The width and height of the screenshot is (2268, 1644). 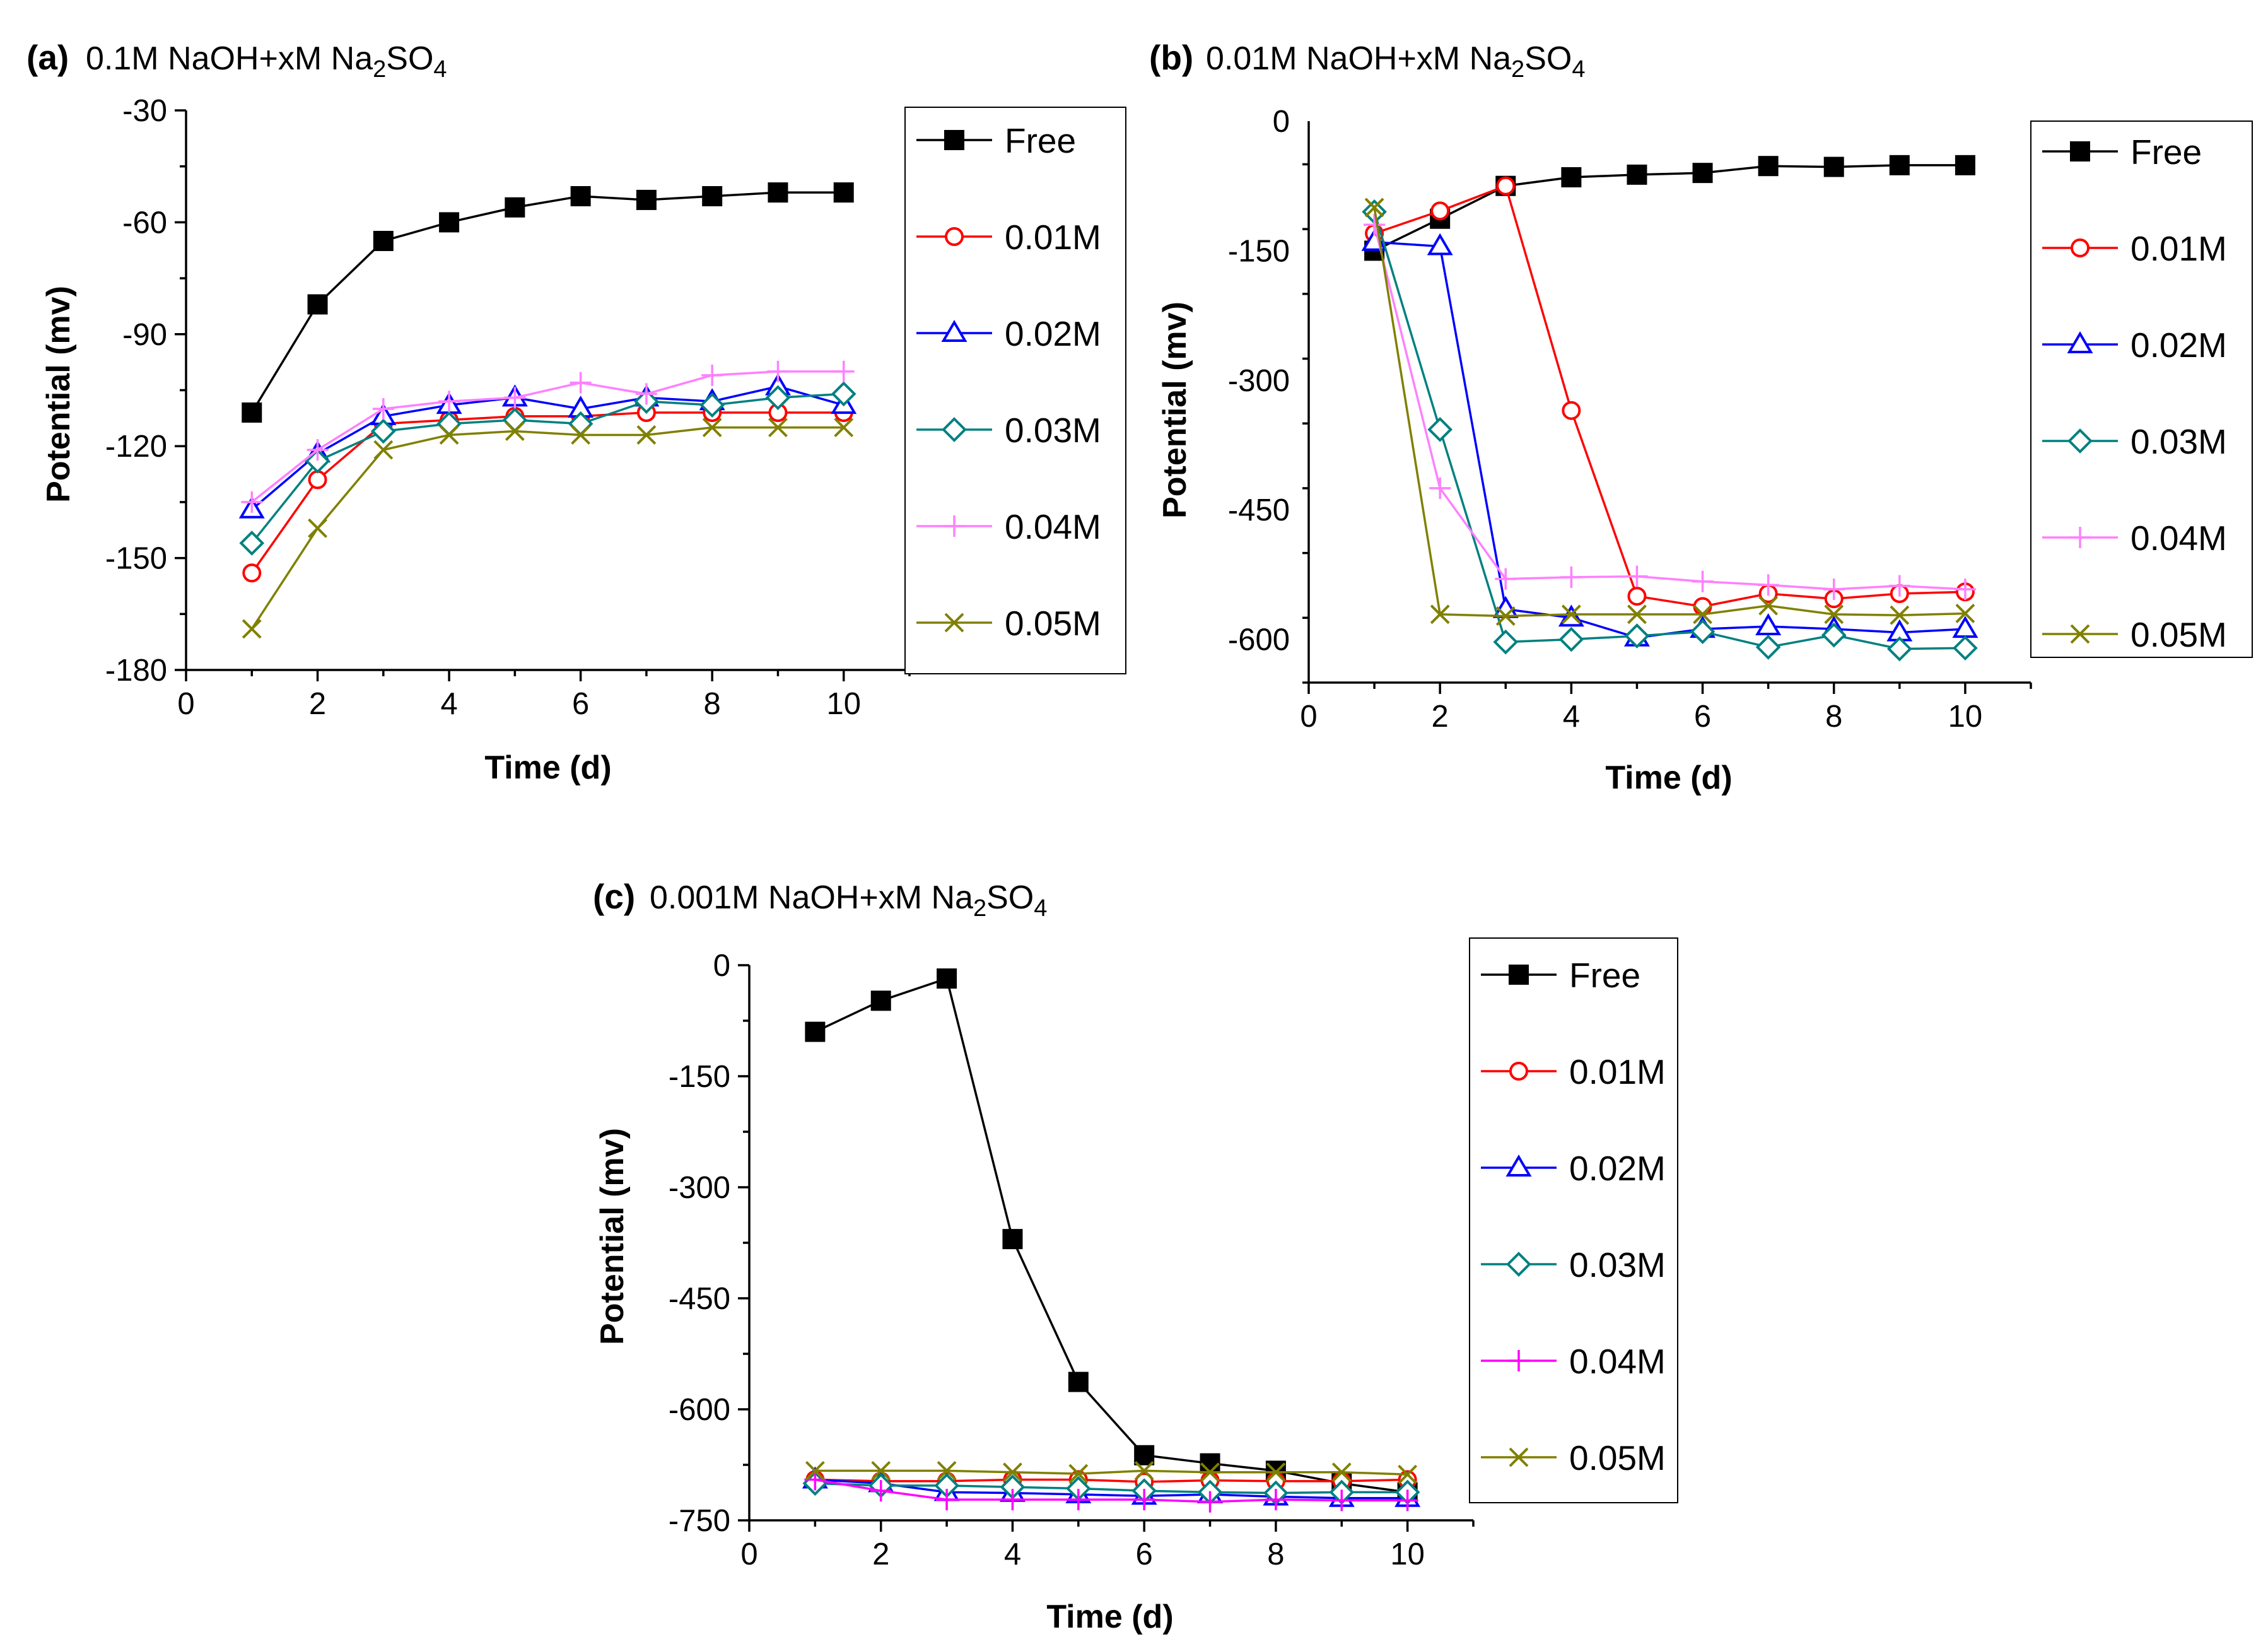 What do you see at coordinates (547, 528) in the screenshot?
I see `panel-a-line-0.05M` at bounding box center [547, 528].